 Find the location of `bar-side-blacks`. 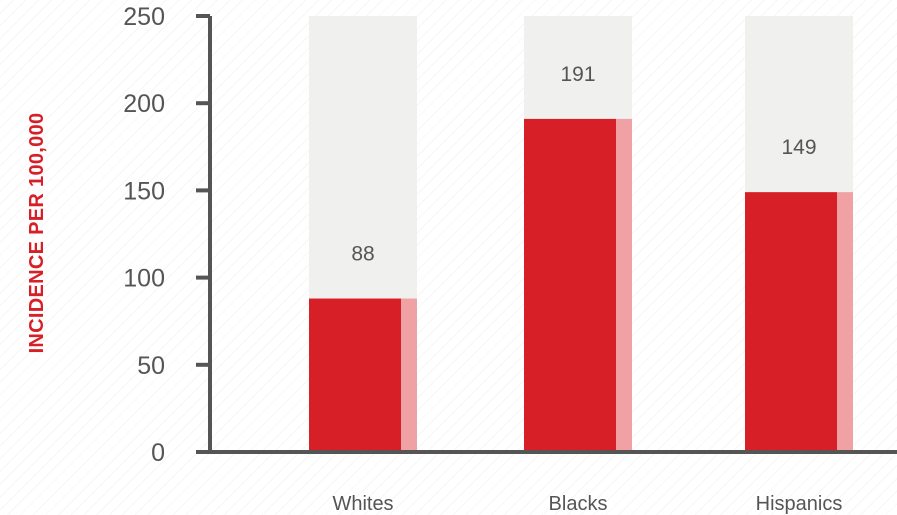

bar-side-blacks is located at coordinates (624, 285).